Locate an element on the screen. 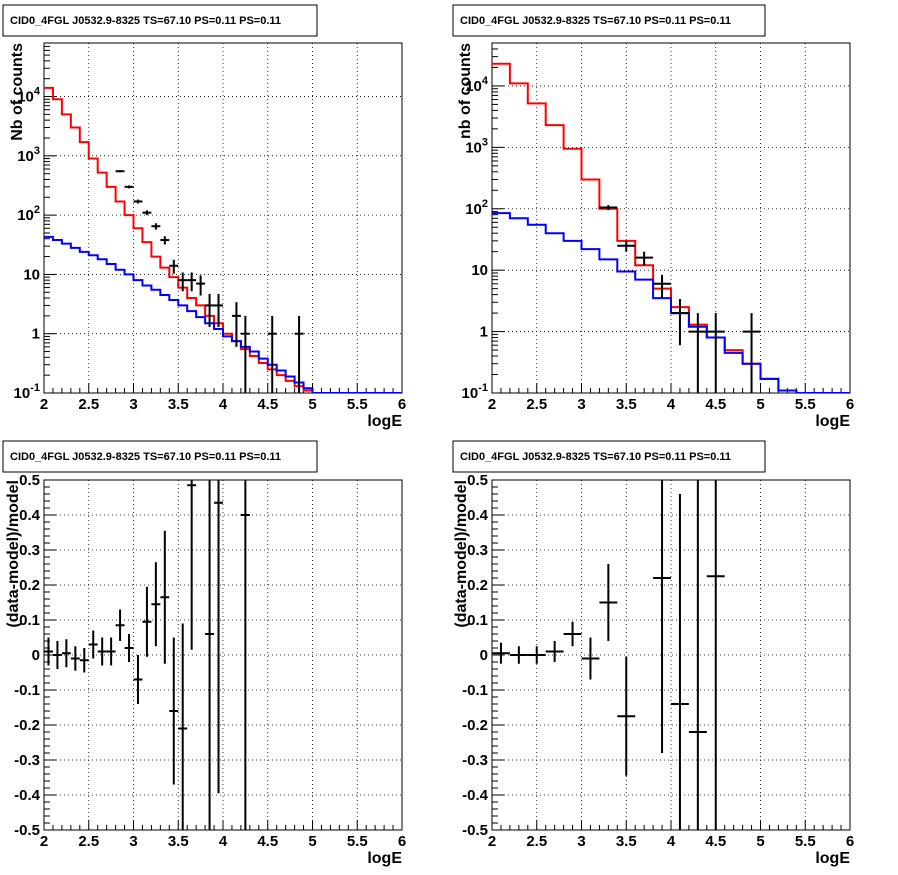 This screenshot has width=898, height=875. y-tick-label: 10³ is located at coordinates (28, 155).